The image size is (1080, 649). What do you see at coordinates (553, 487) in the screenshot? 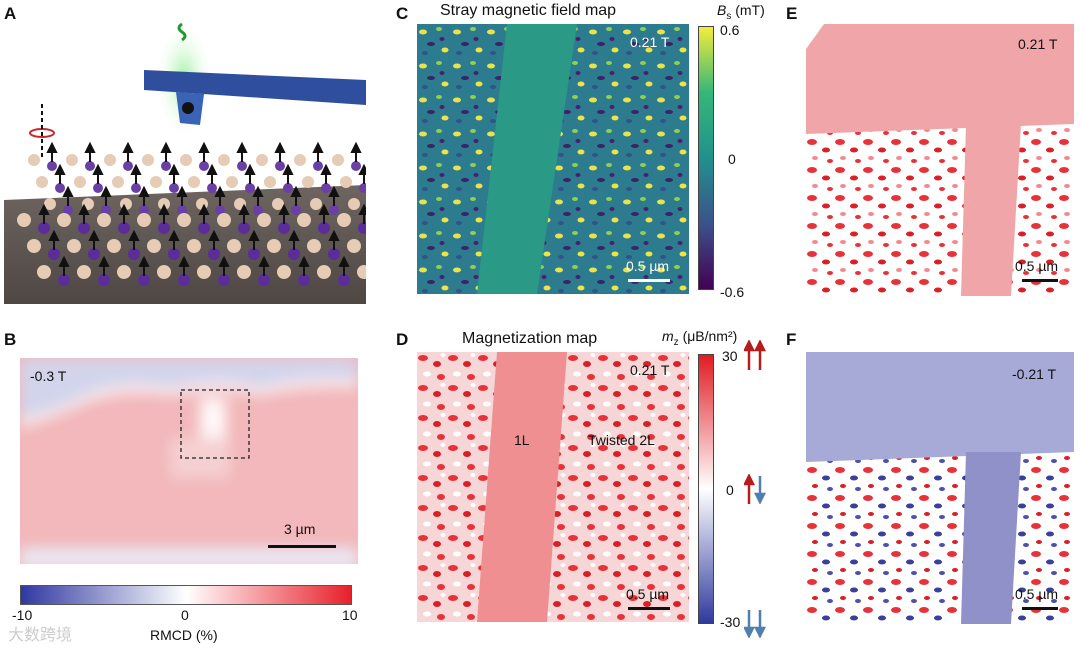
I see `magnetization-map` at bounding box center [553, 487].